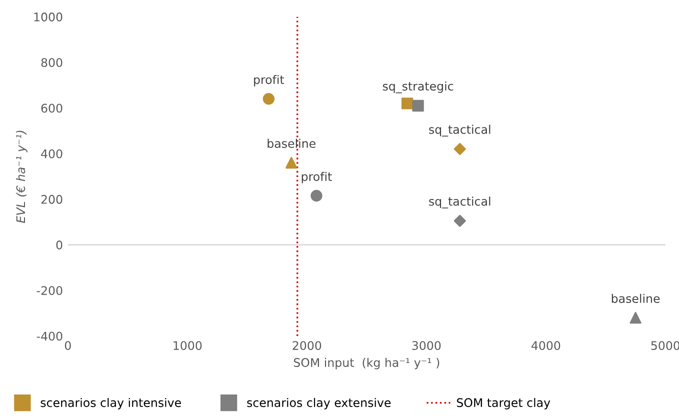 The height and width of the screenshot is (420, 679). Describe the element at coordinates (545, 345) in the screenshot. I see `x-tick-label: 4000` at that location.